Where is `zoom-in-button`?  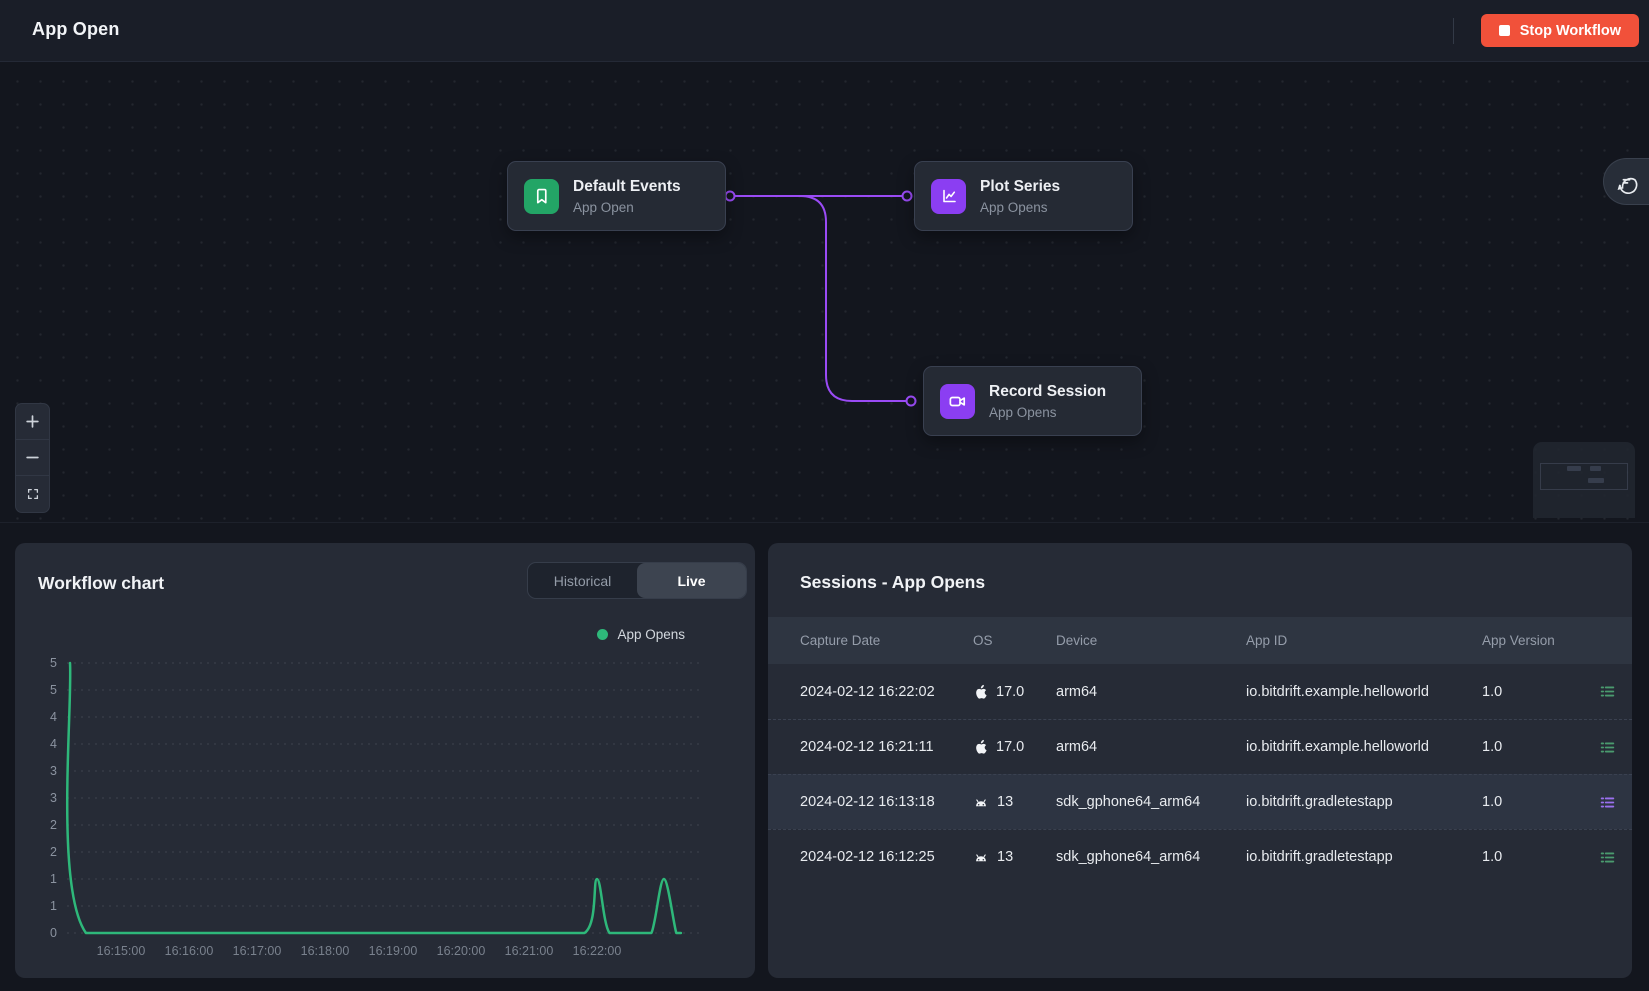 zoom-in-button is located at coordinates (32, 422).